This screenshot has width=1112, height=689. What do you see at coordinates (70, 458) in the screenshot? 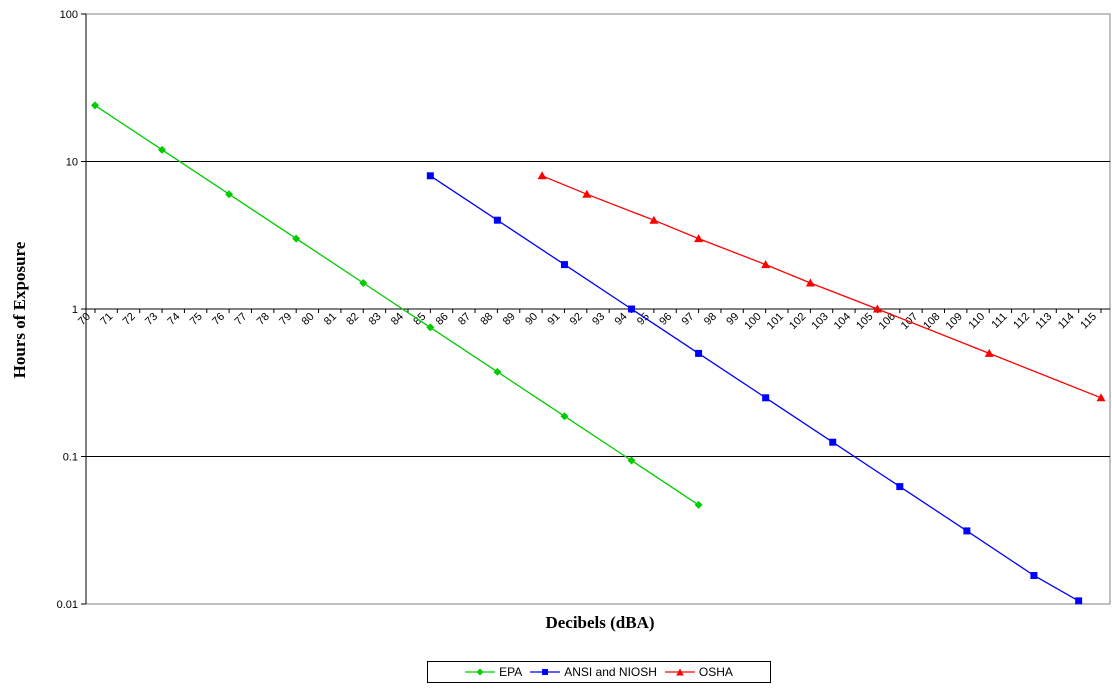
I see `y-tick-label: 0.1` at bounding box center [70, 458].